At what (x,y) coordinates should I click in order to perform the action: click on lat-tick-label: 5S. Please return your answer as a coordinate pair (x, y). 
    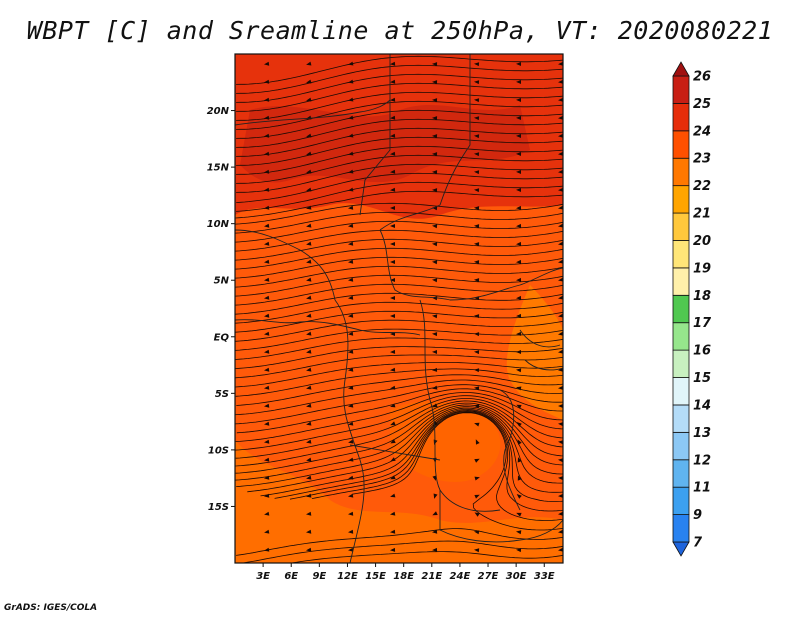
    Looking at the image, I should click on (222, 394).